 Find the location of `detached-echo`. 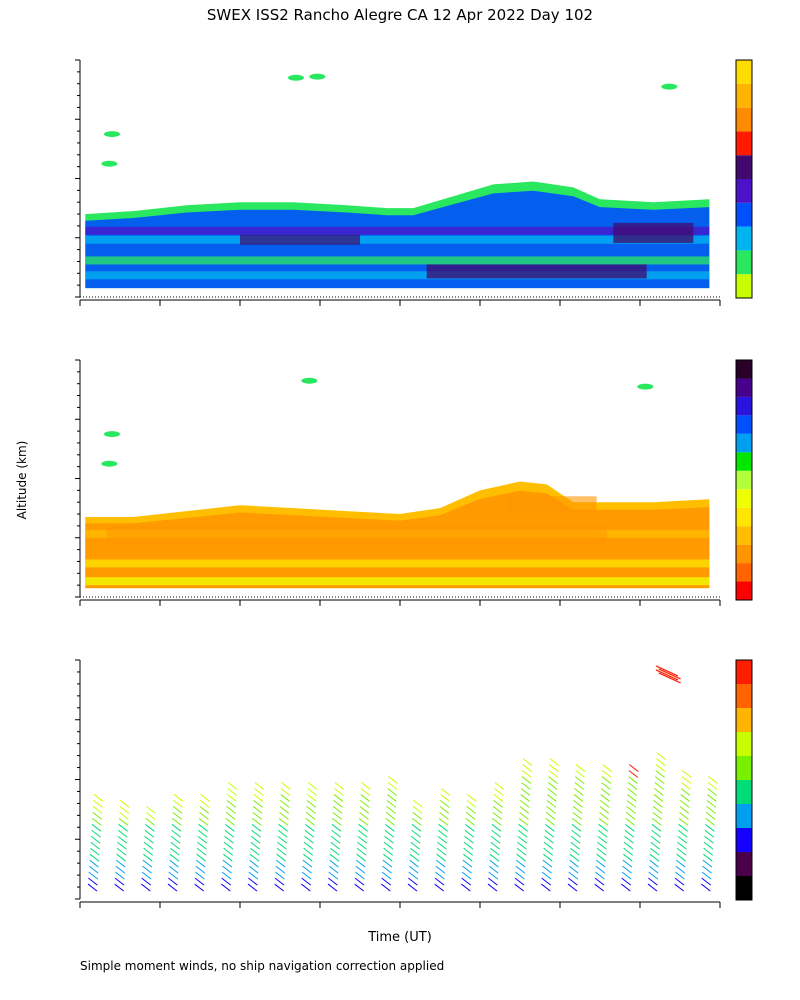

detached-echo is located at coordinates (112, 134).